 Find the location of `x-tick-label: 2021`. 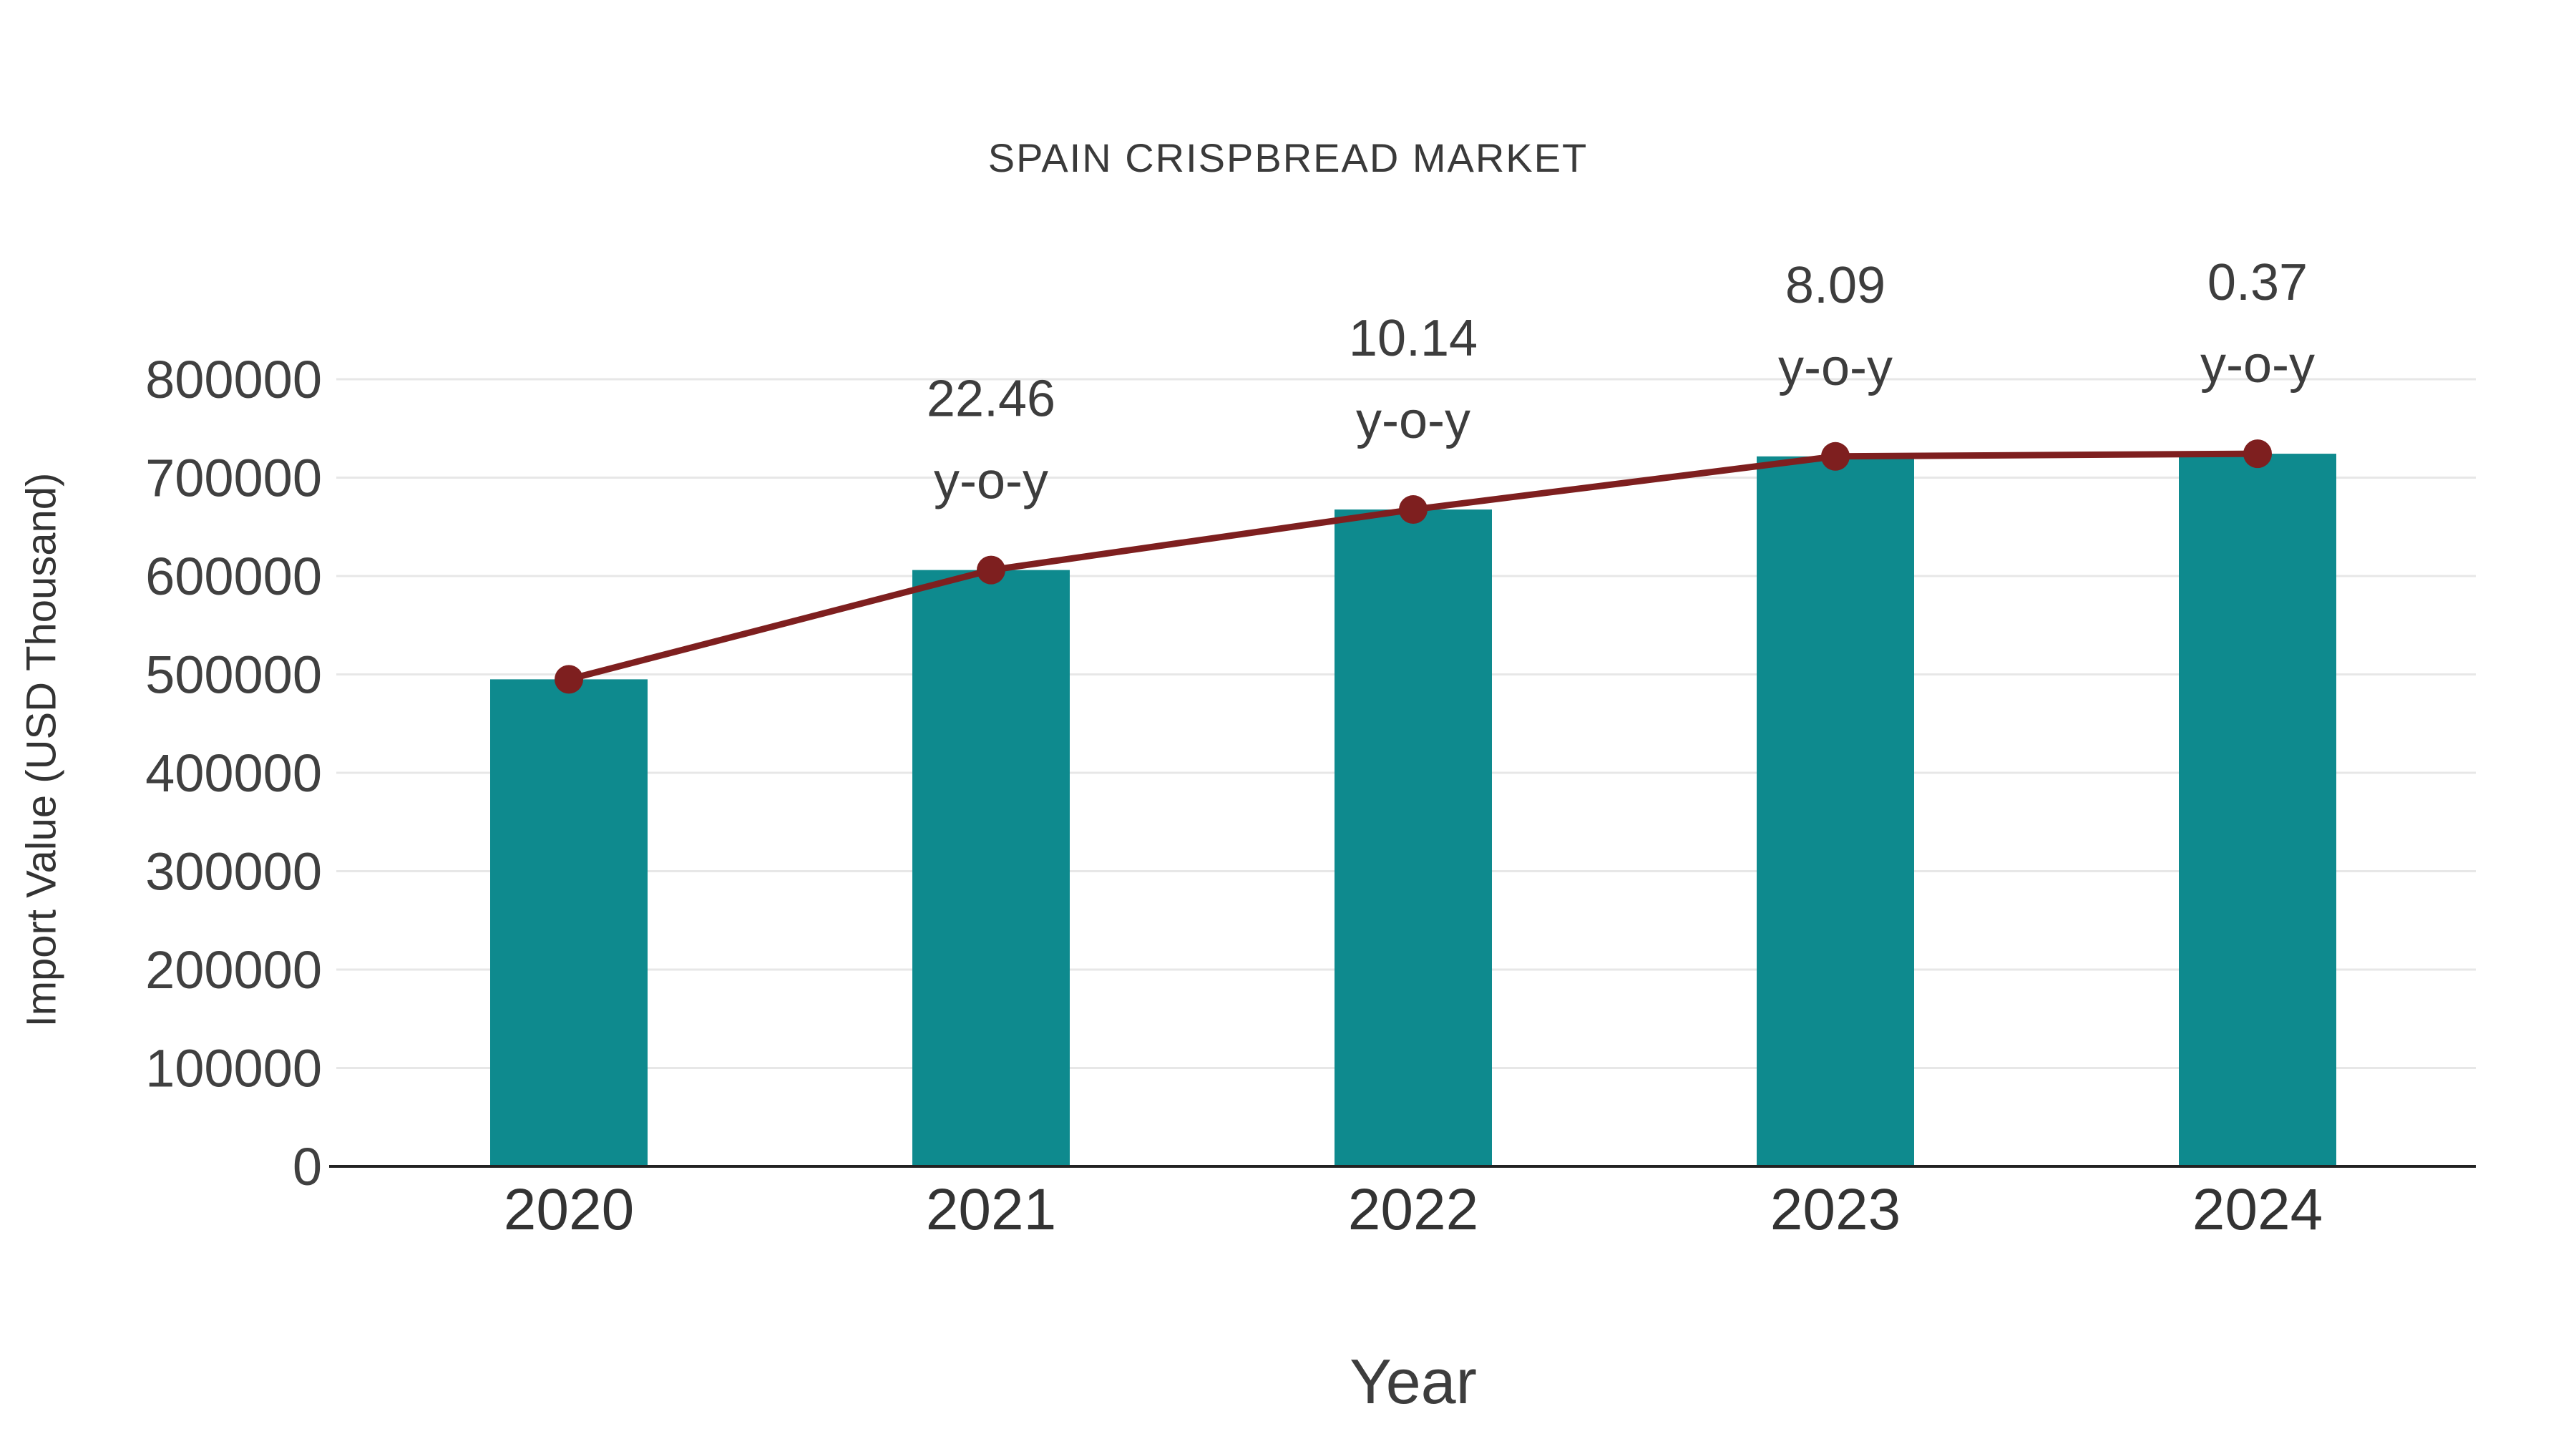

x-tick-label: 2021 is located at coordinates (991, 1209).